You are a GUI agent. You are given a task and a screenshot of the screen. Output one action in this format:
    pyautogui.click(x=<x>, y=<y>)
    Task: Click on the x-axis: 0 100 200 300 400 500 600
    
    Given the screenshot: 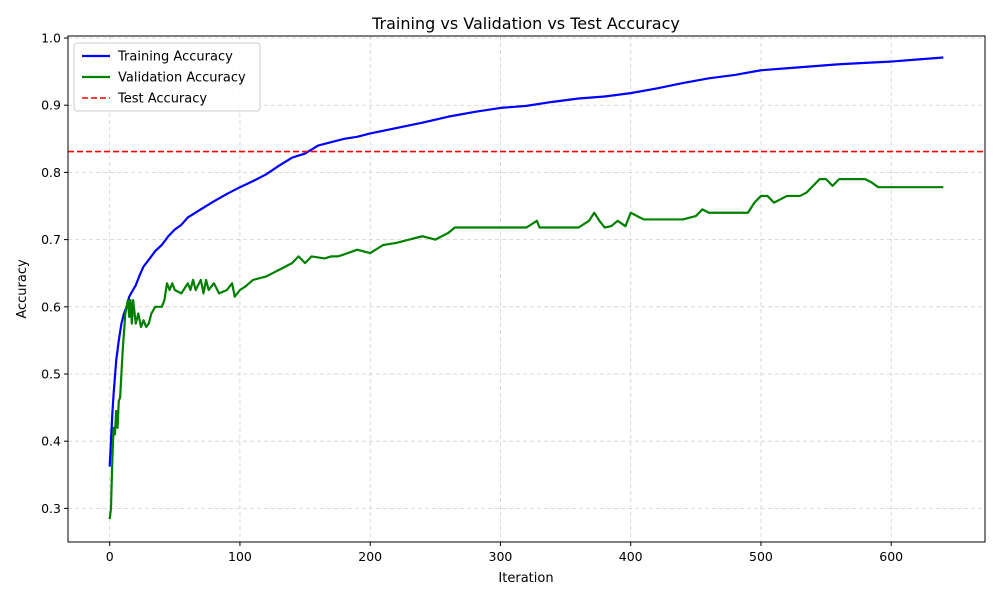 What is the action you would take?
    pyautogui.click(x=504, y=553)
    